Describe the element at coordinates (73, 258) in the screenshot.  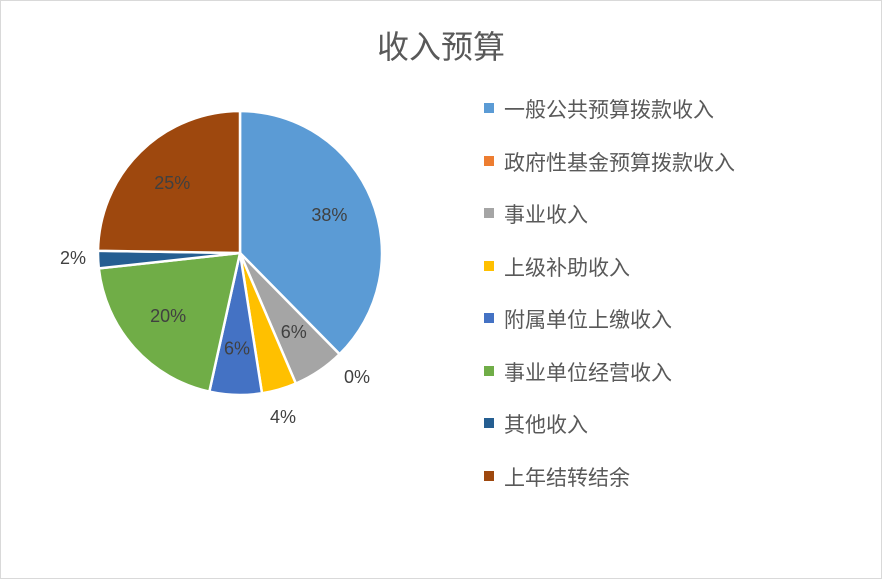
I see `slice-7-data-label: 2%` at that location.